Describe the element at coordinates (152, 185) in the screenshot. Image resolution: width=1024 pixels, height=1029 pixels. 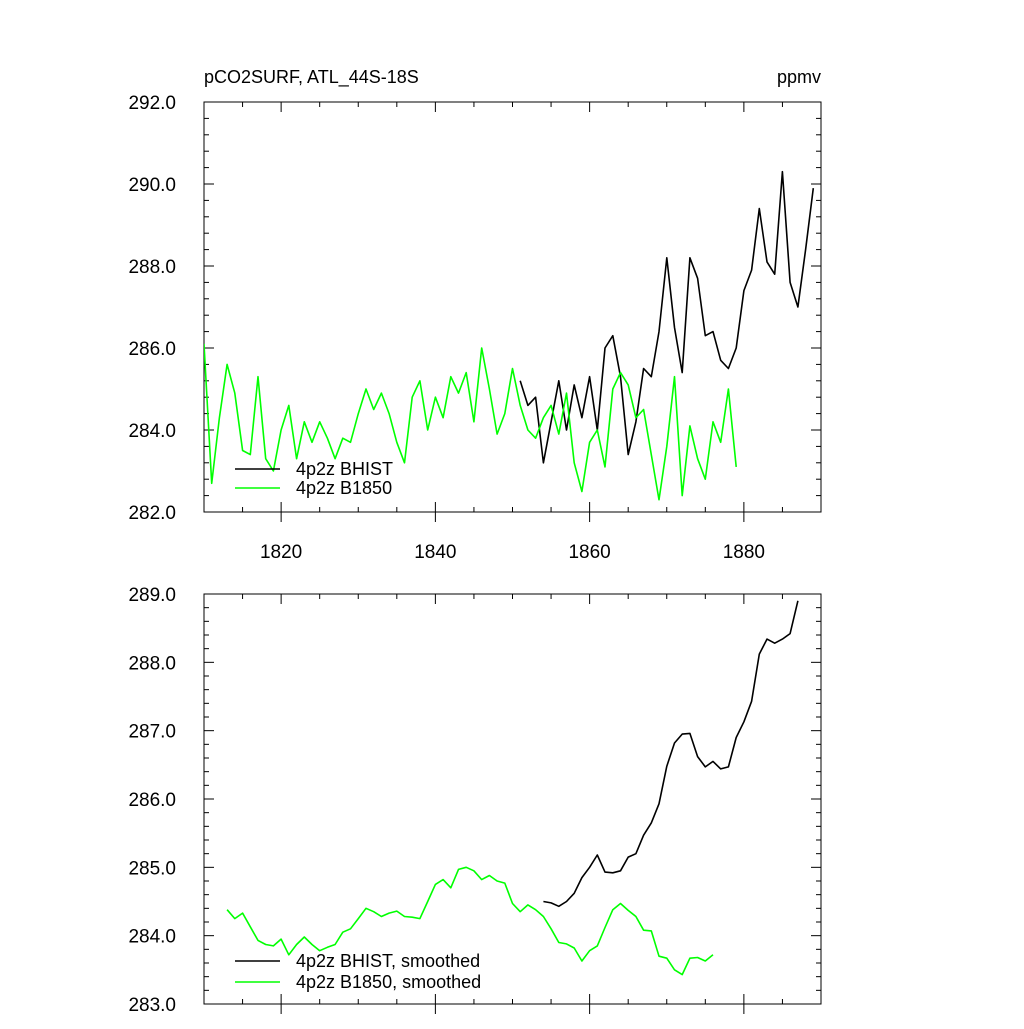
I see `y-tick-label: 290.0` at that location.